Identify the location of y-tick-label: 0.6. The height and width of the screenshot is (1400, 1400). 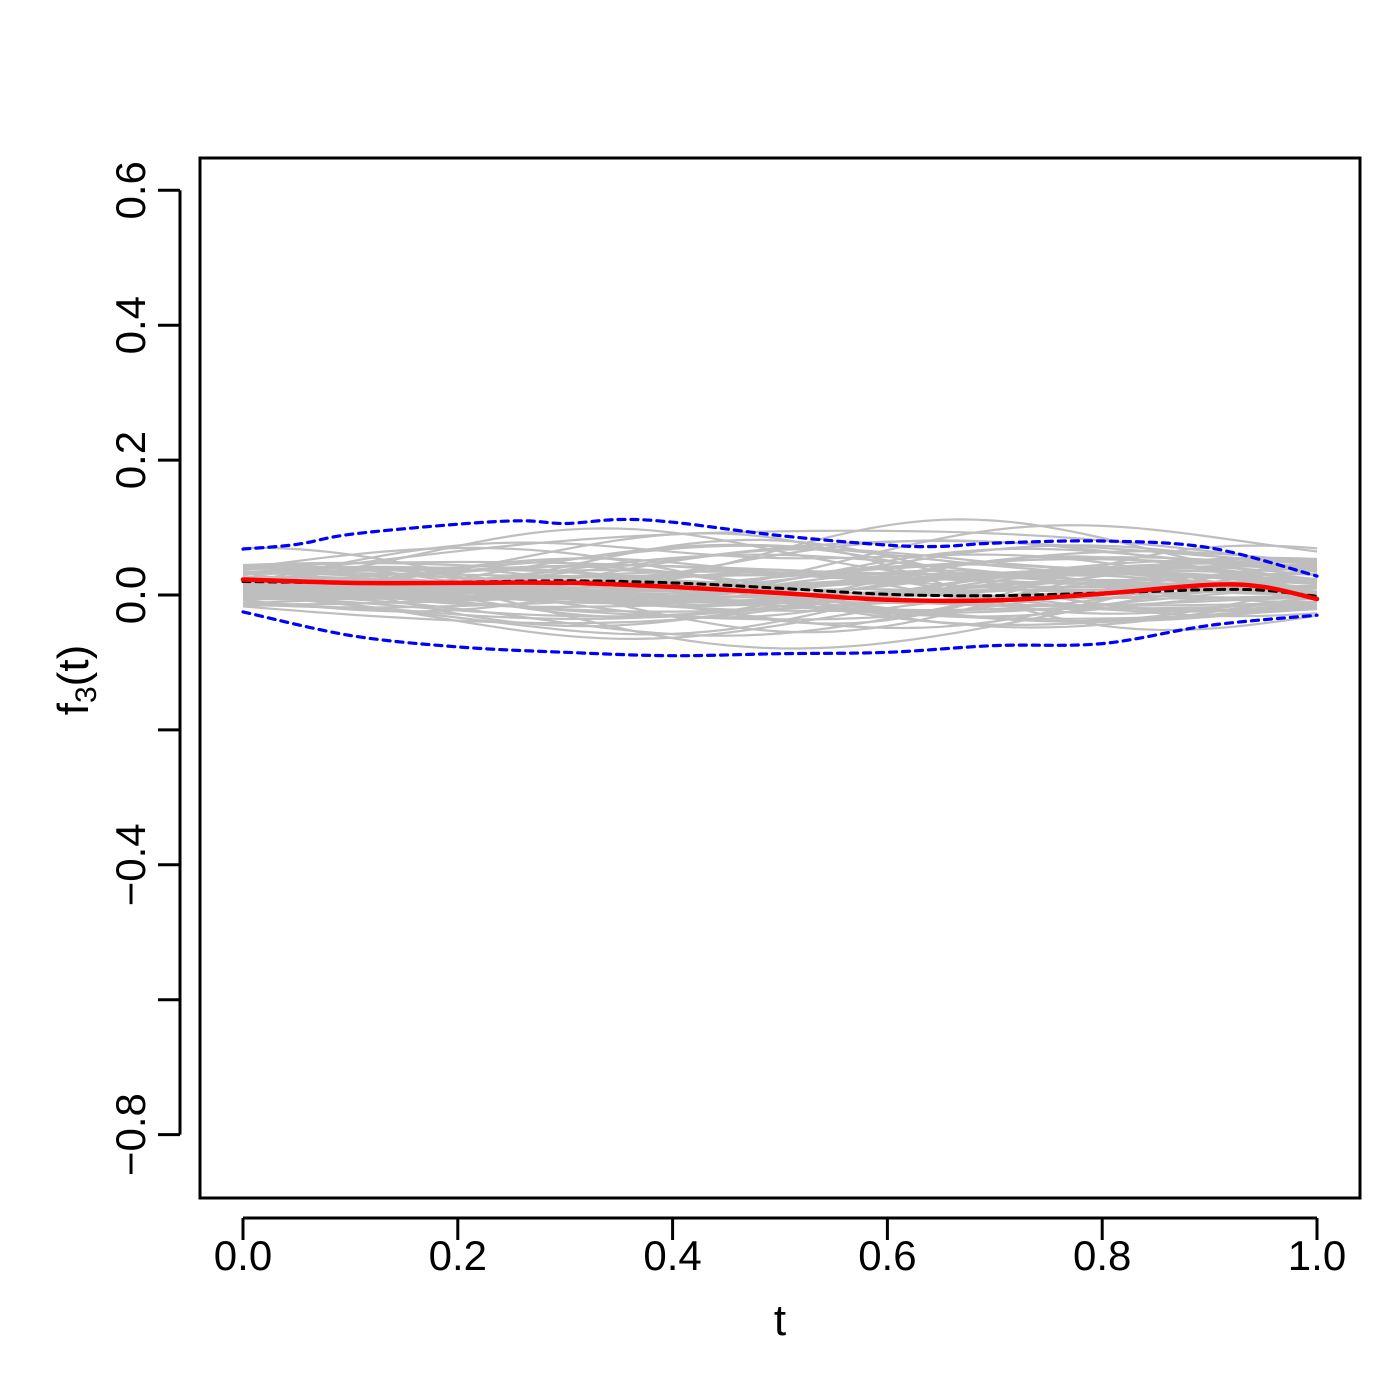
(130, 190).